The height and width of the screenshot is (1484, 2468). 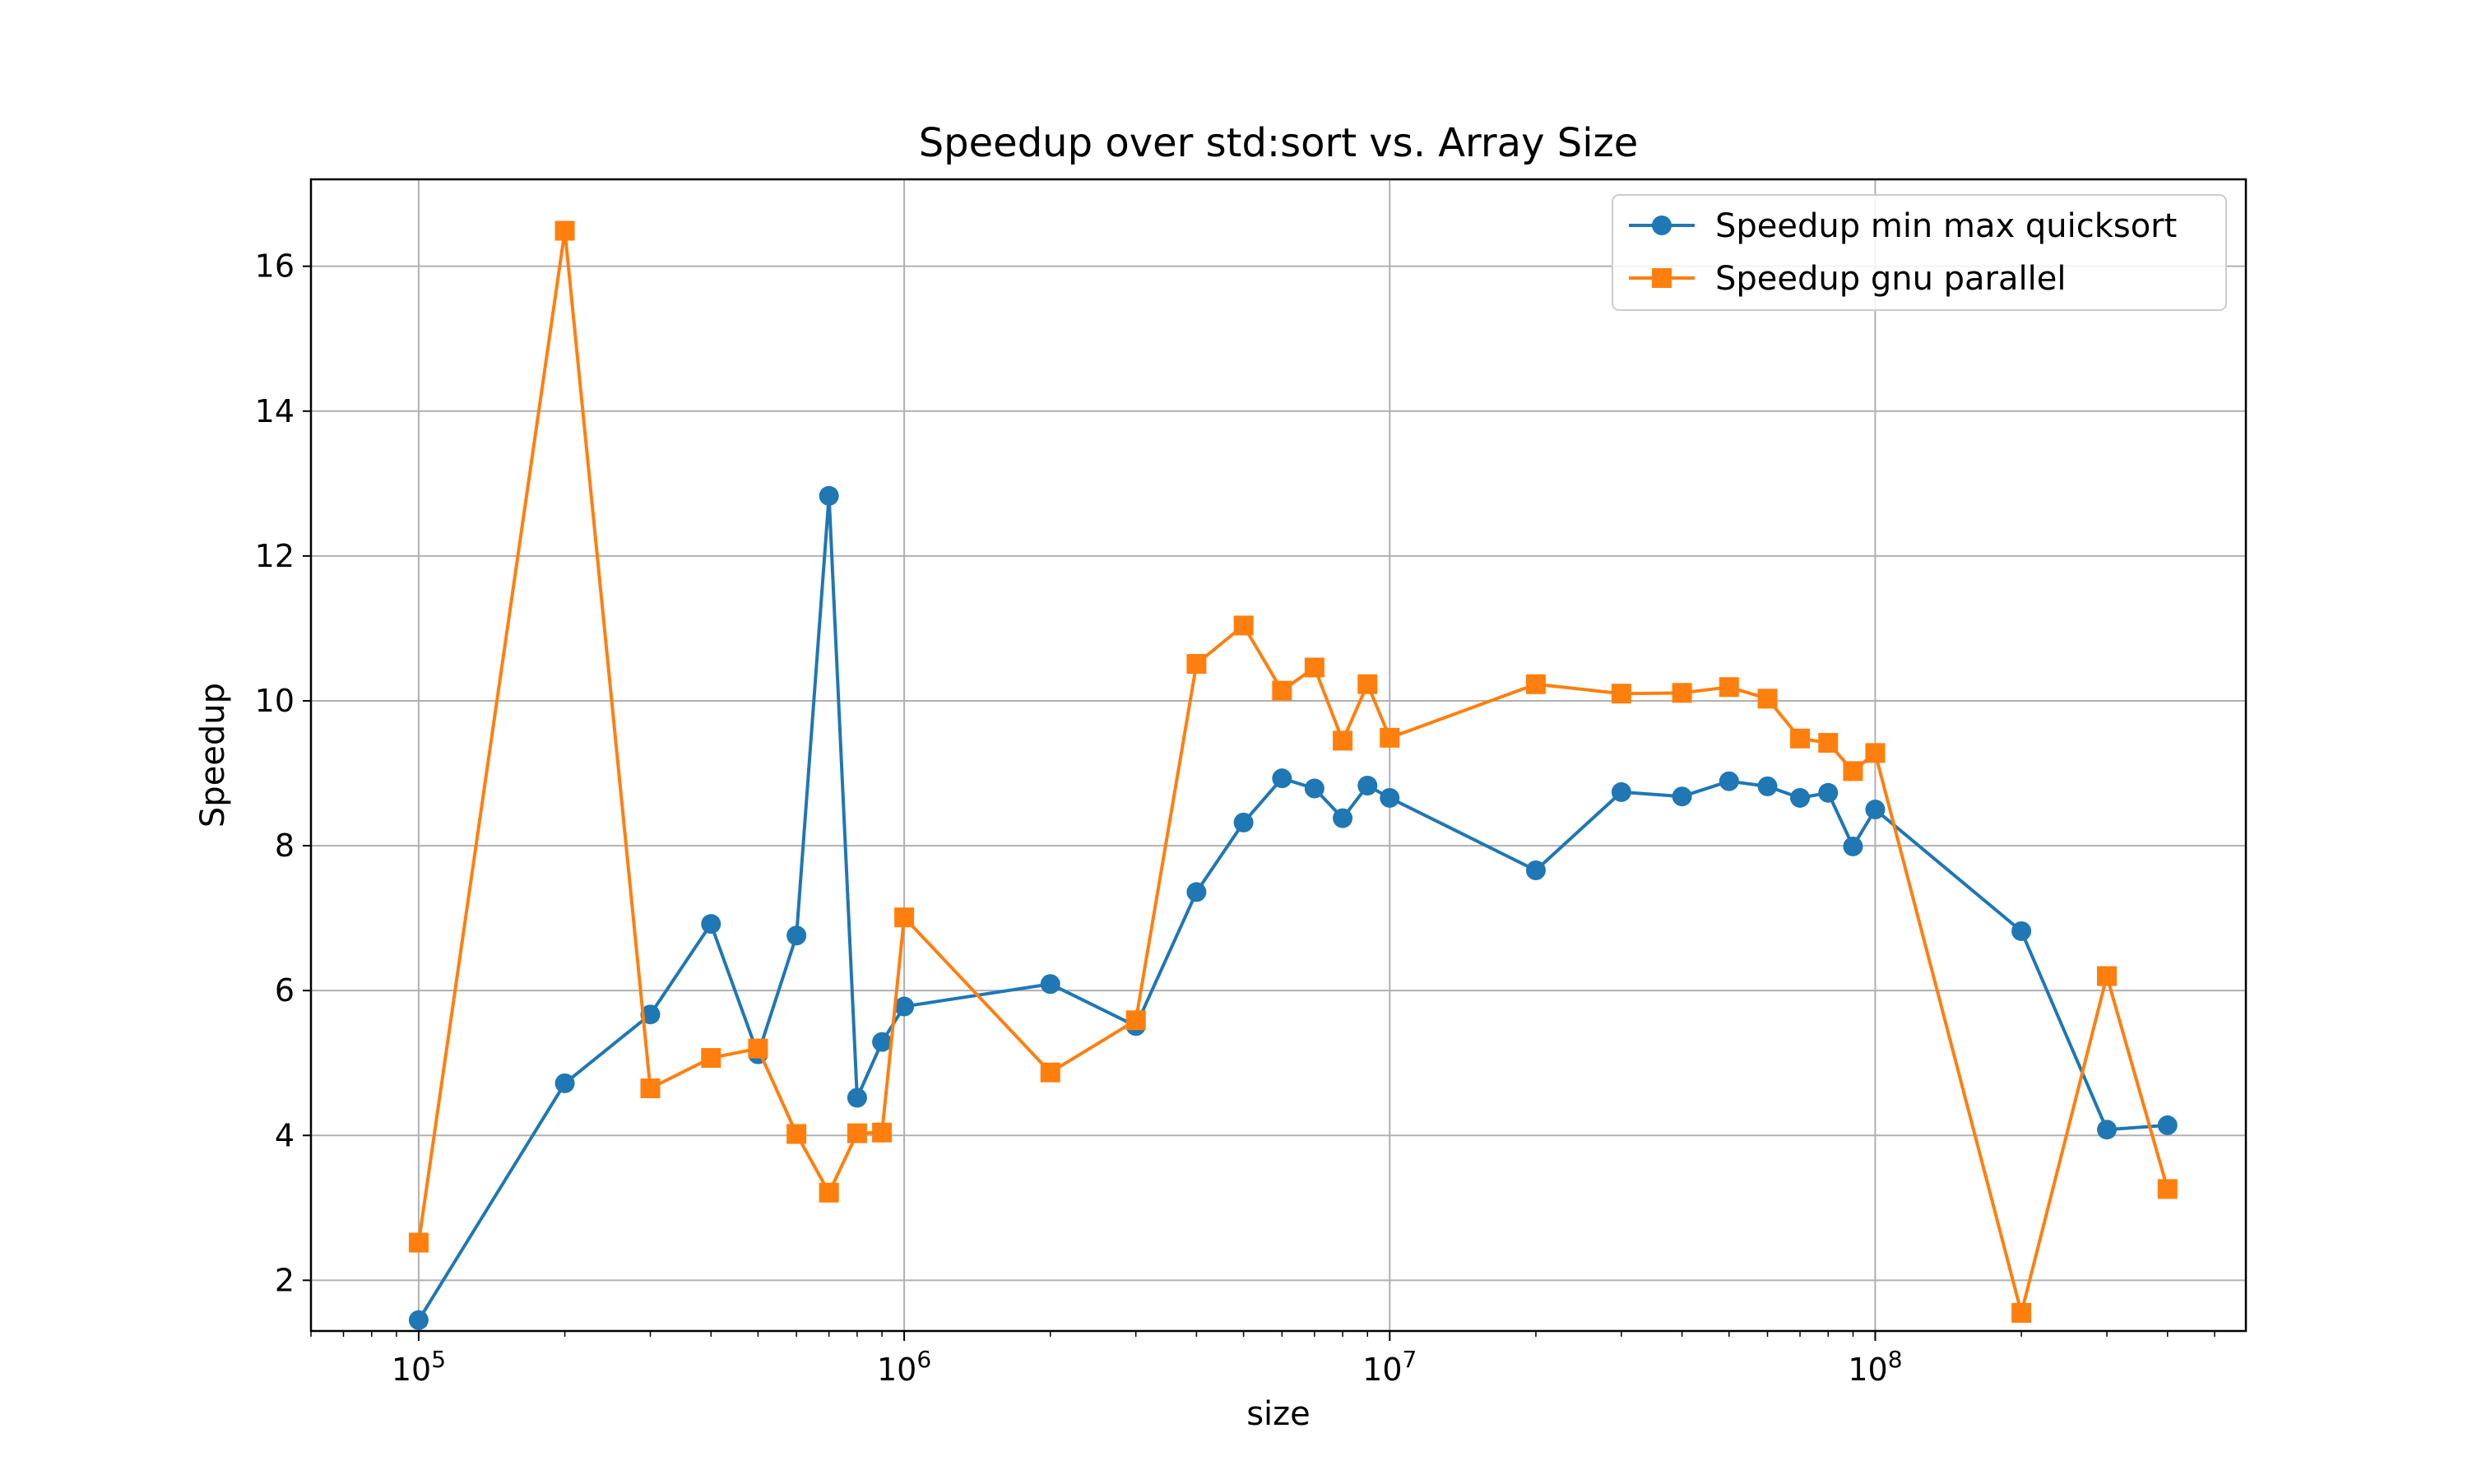 What do you see at coordinates (1891, 279) in the screenshot?
I see `legend-label: Speedup gnu parallel` at bounding box center [1891, 279].